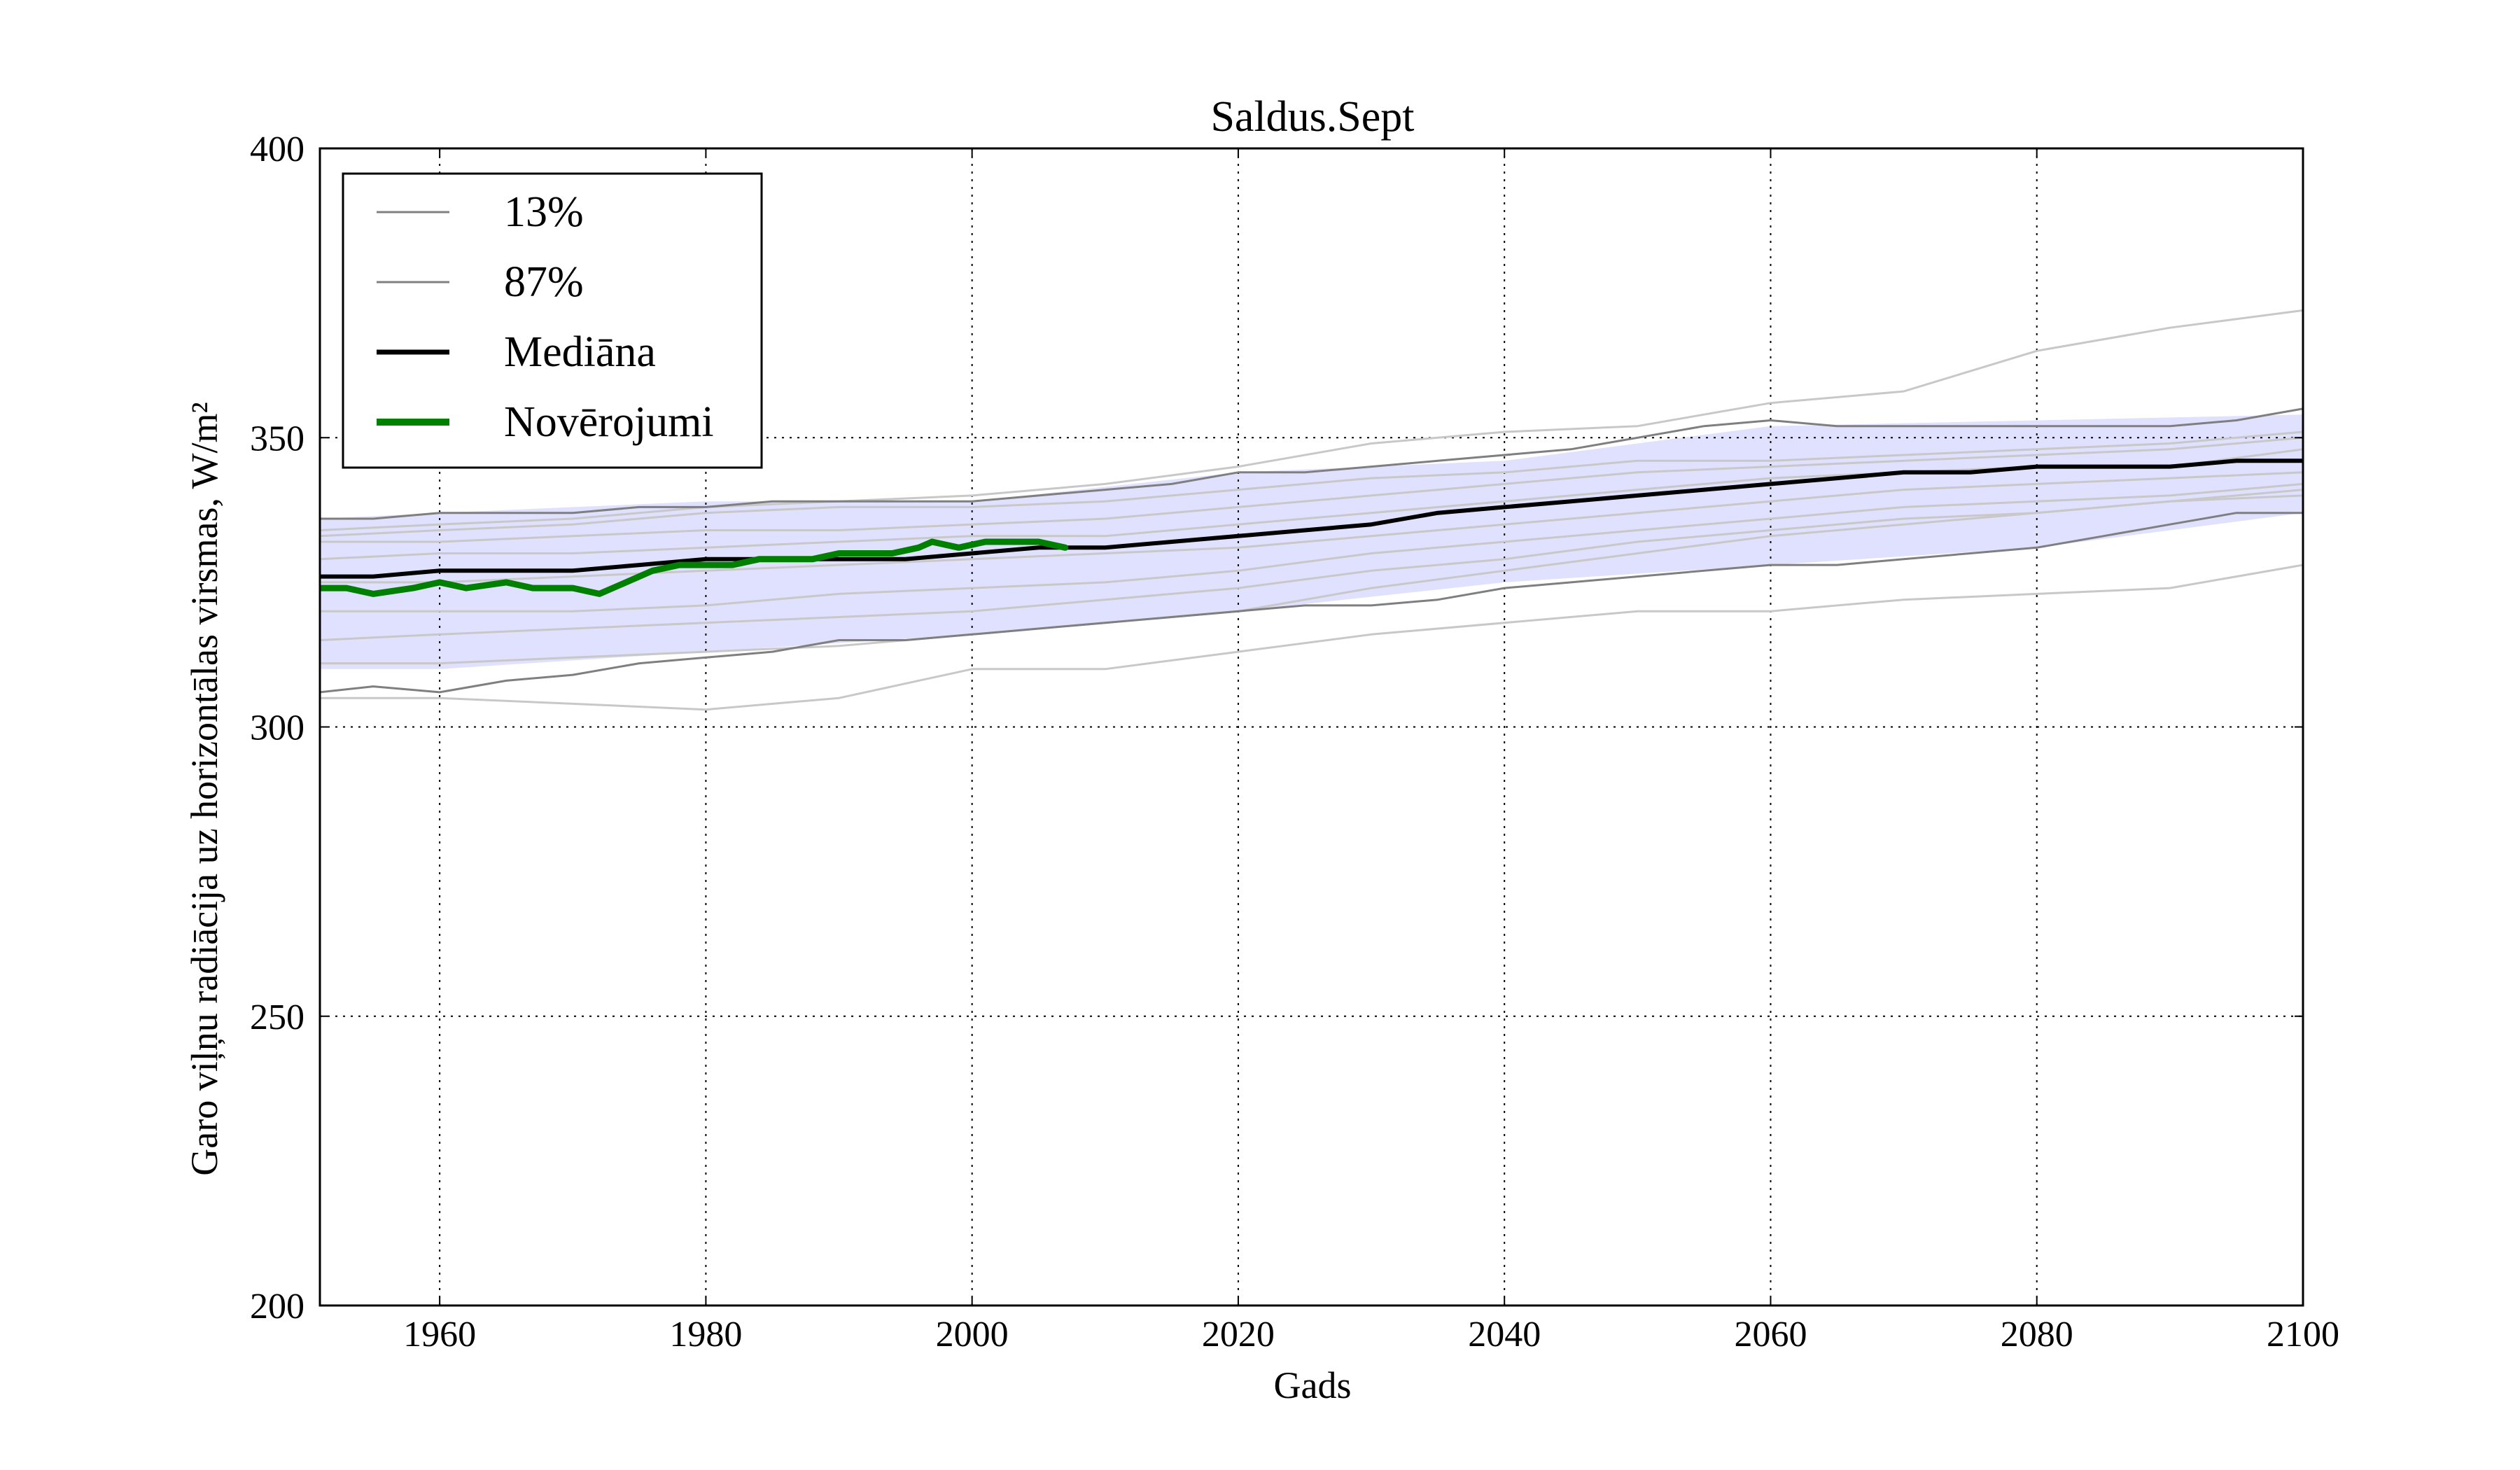 The image size is (2520, 1470). Describe the element at coordinates (277, 1306) in the screenshot. I see `y-tick-label: 200` at that location.